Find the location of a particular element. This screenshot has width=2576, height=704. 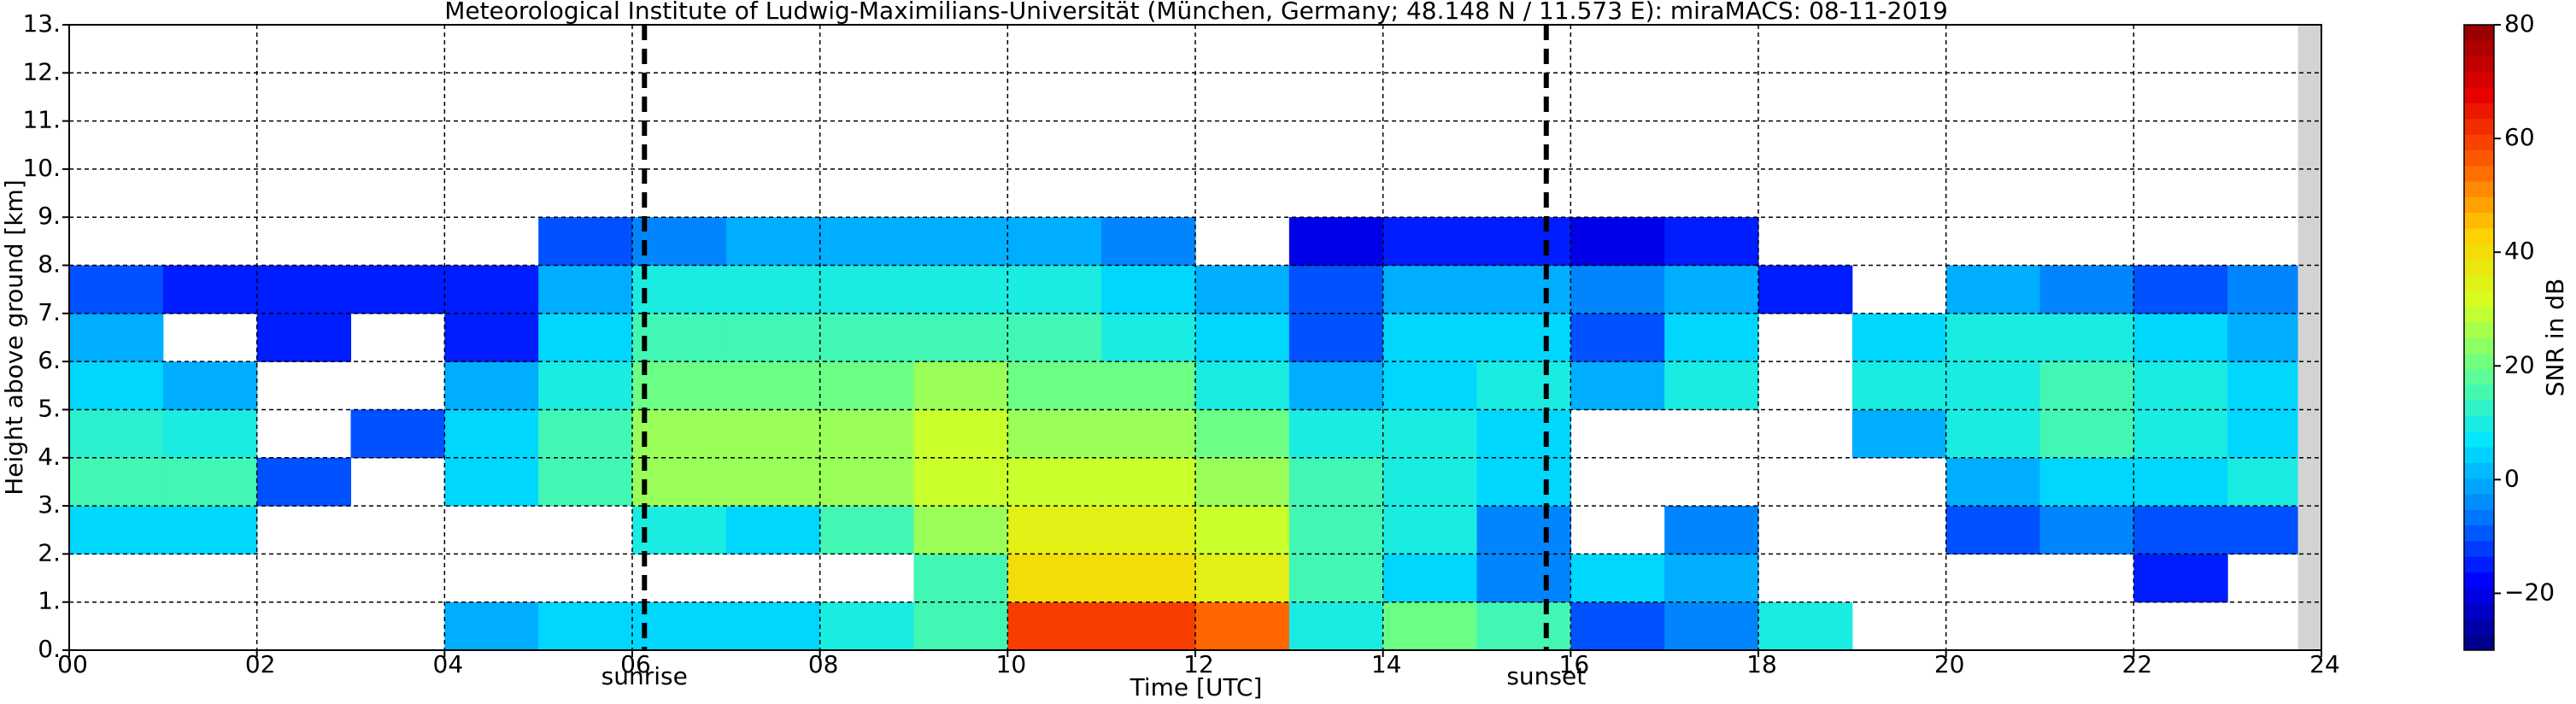

y-tick-label: 3. is located at coordinates (49, 504).